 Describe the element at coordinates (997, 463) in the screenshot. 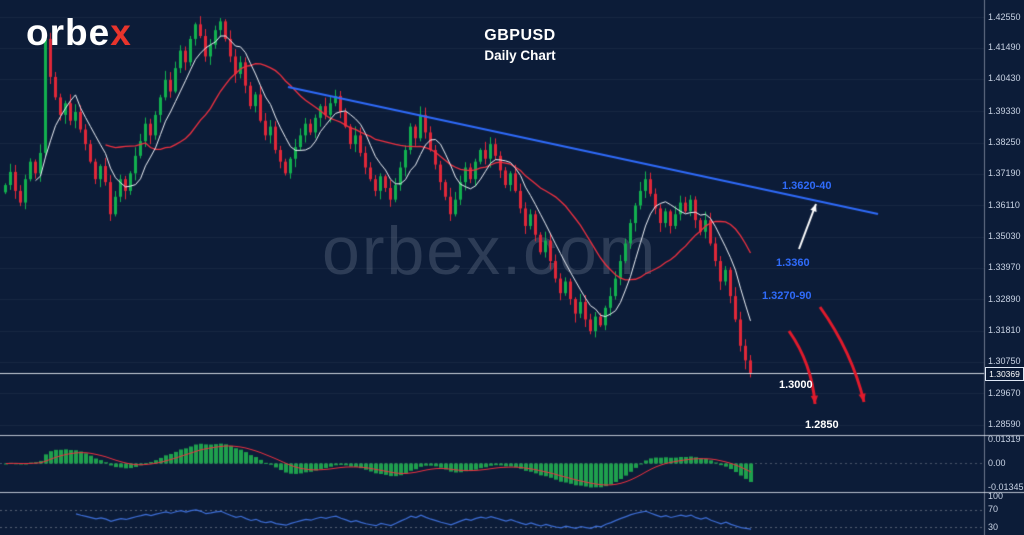

I see `macd-axis-label: 0.00` at that location.